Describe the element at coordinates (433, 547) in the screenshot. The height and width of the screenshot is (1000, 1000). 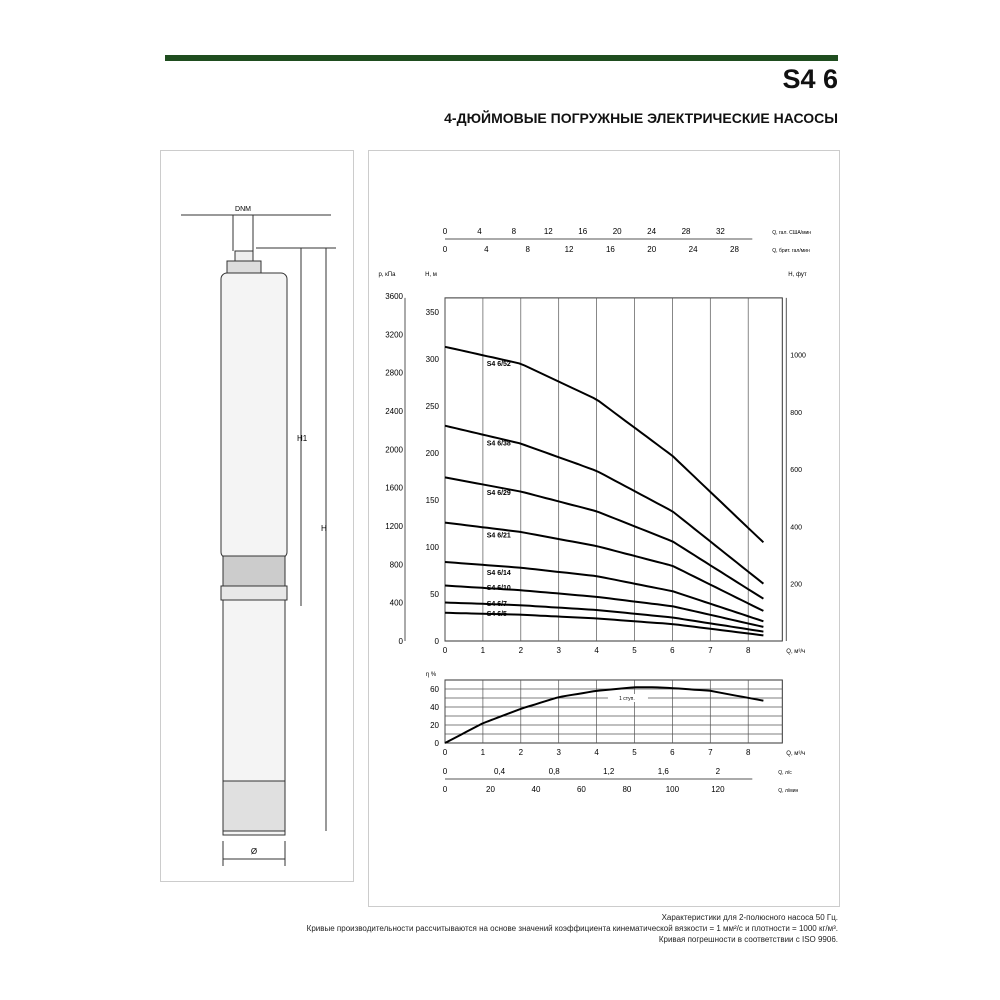
I see `y-tick-label: 100` at that location.